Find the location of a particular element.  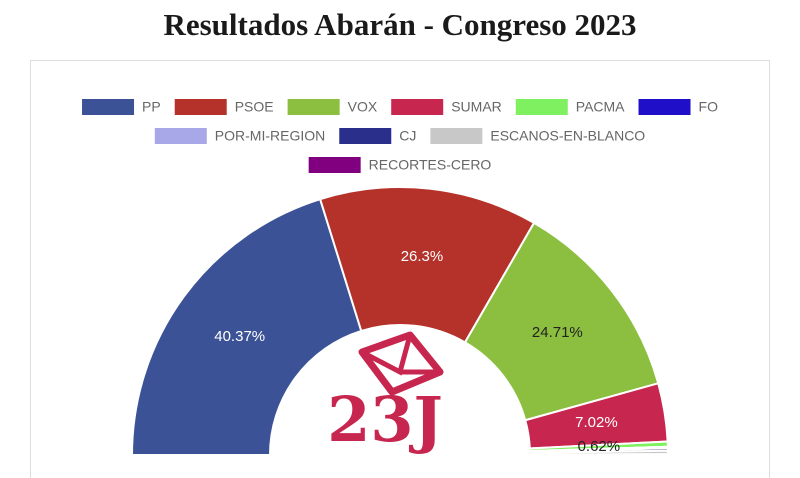

legend-item: FO is located at coordinates (678, 107).